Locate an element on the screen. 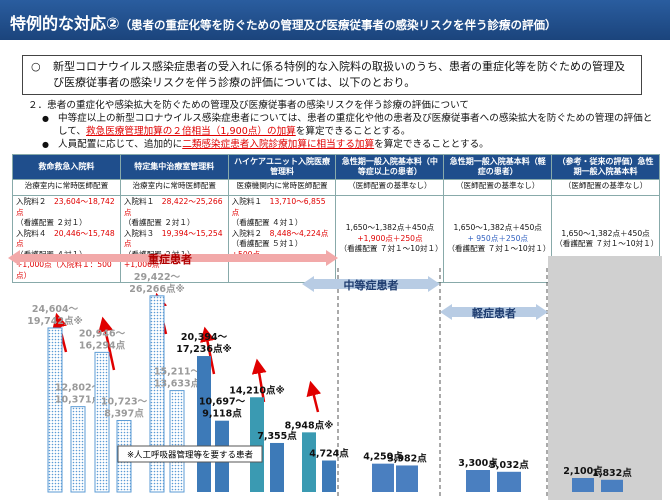 Image resolution: width=670 pixels, height=500 pixels. text: 13,710～6,855点 is located at coordinates (278, 207).